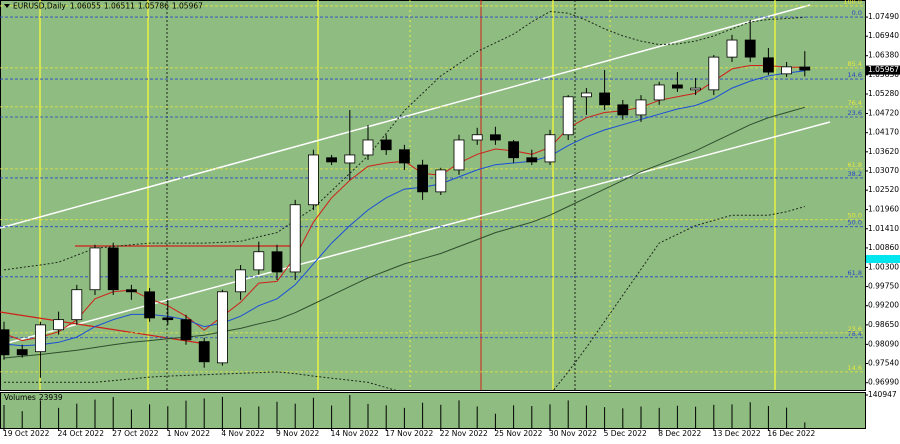 This screenshot has width=900, height=444. What do you see at coordinates (883, 151) in the screenshot?
I see `y-tick-label: 1.03620` at bounding box center [883, 151].